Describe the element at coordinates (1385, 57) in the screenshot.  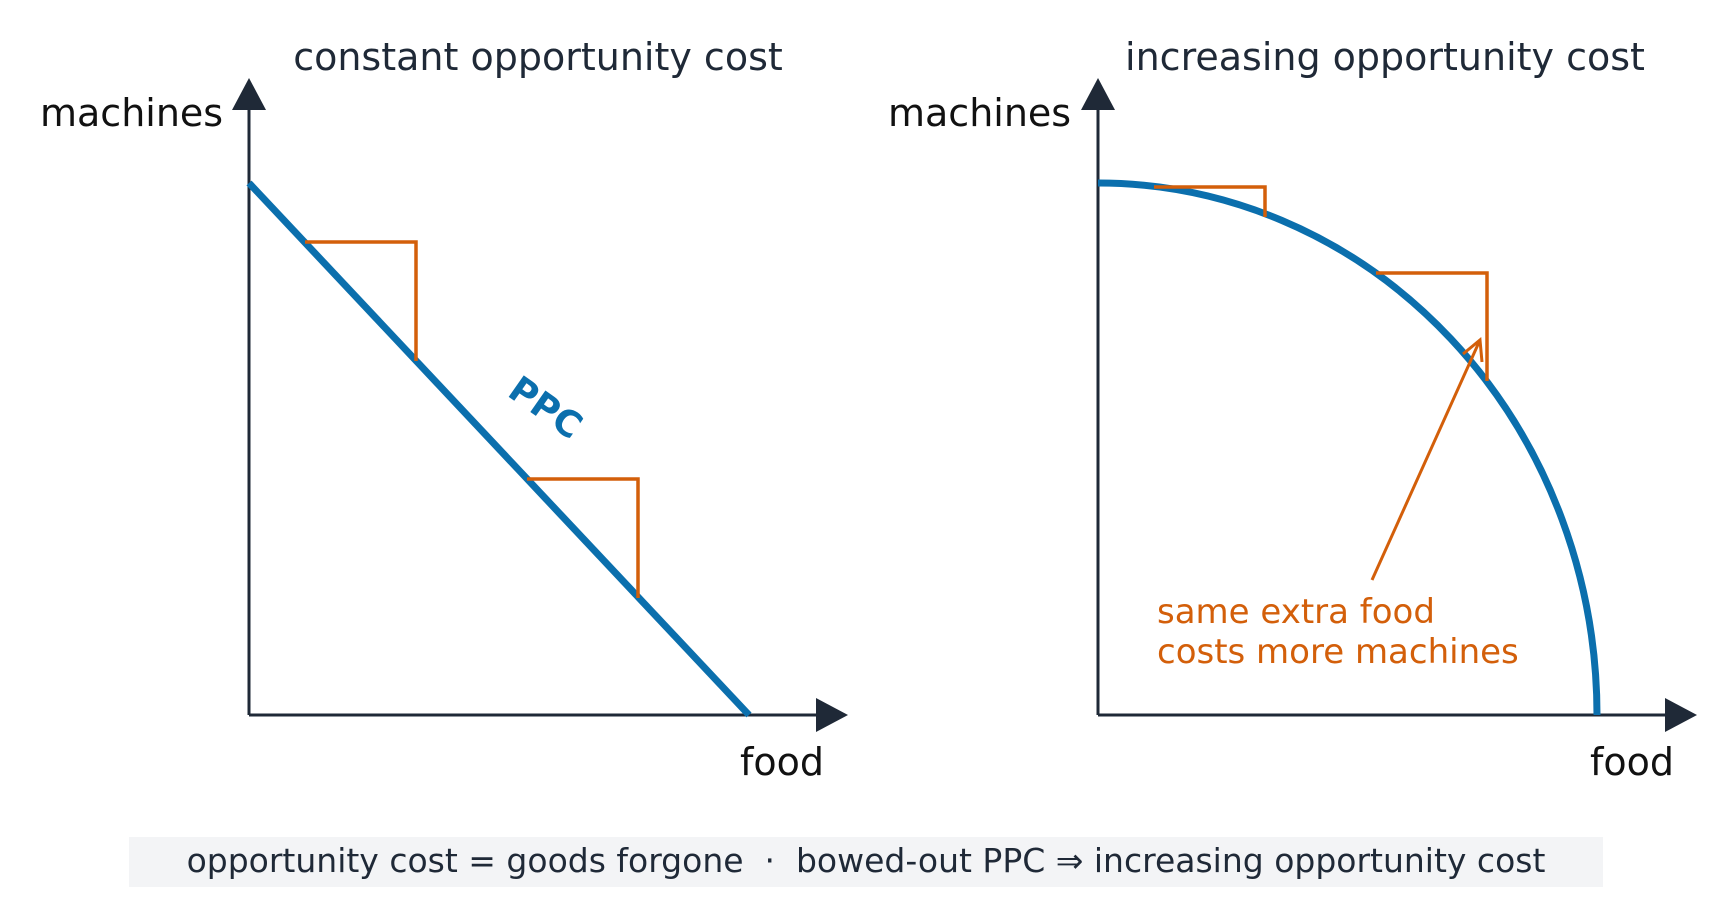
I see `right-title: increasing opportunity cost` at that location.